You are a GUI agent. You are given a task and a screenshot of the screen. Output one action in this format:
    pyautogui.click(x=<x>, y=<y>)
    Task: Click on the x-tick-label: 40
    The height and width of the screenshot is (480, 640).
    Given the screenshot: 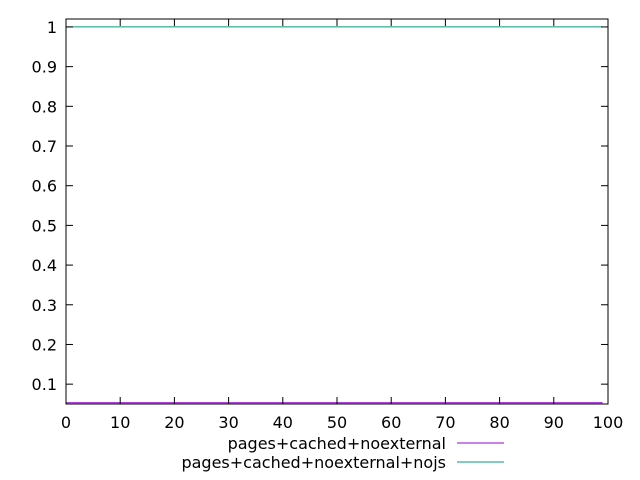 What is the action you would take?
    pyautogui.click(x=283, y=422)
    